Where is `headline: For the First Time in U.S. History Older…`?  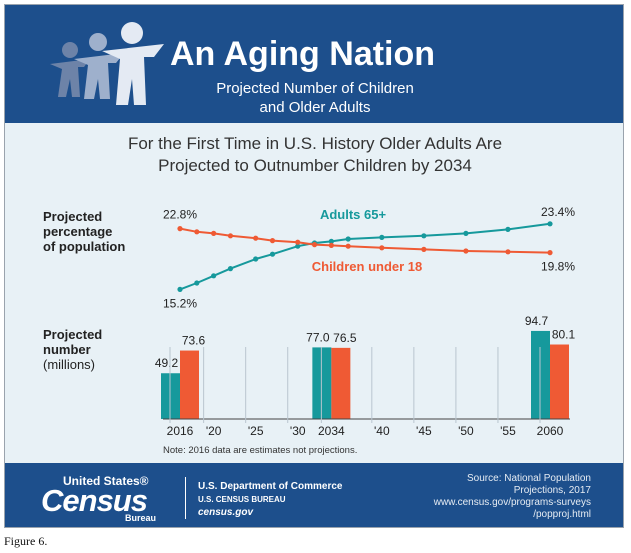 headline: For the First Time in U.S. History Older… is located at coordinates (315, 155).